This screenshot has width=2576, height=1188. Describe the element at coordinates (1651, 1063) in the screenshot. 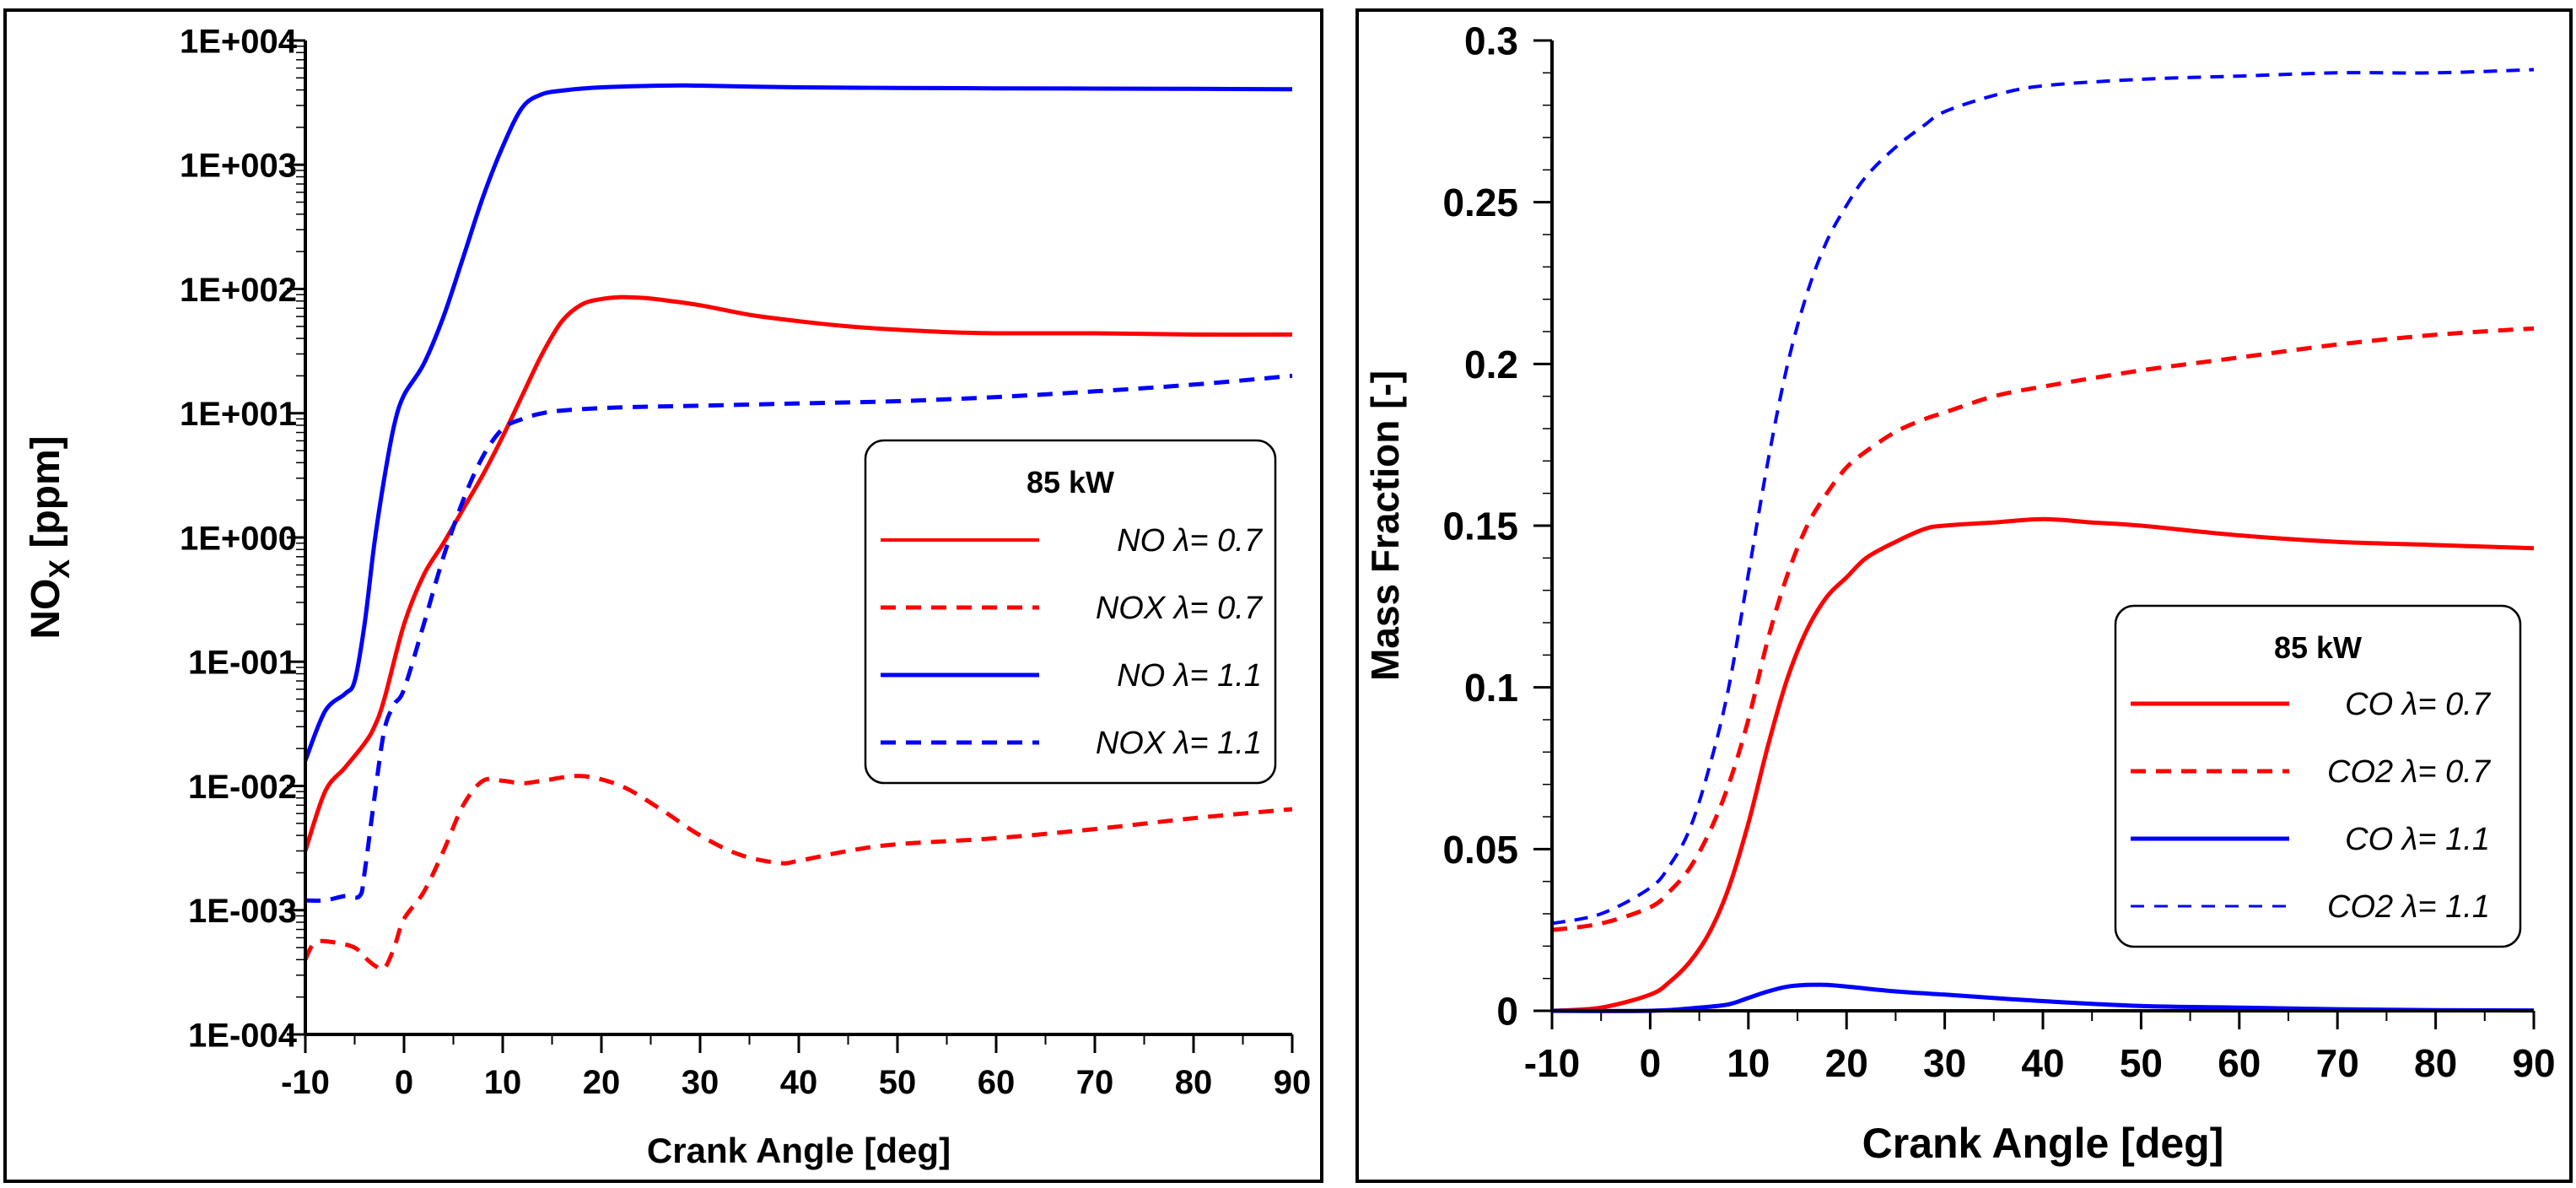

I see `right-x-tick-label: 0` at that location.